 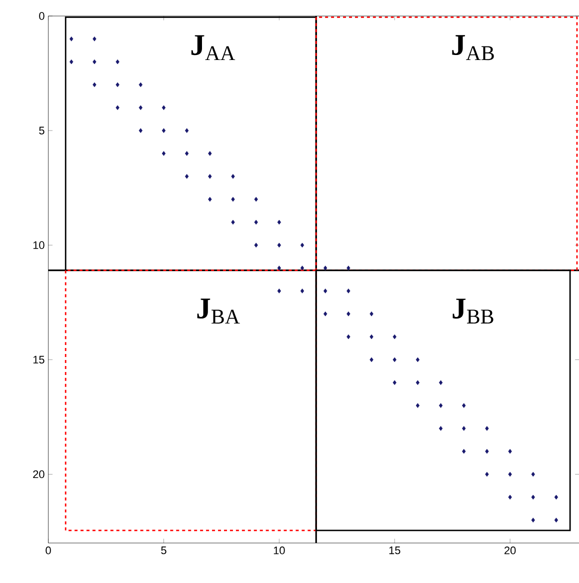 I want to click on y-tick-label: 15, so click(x=38, y=360).